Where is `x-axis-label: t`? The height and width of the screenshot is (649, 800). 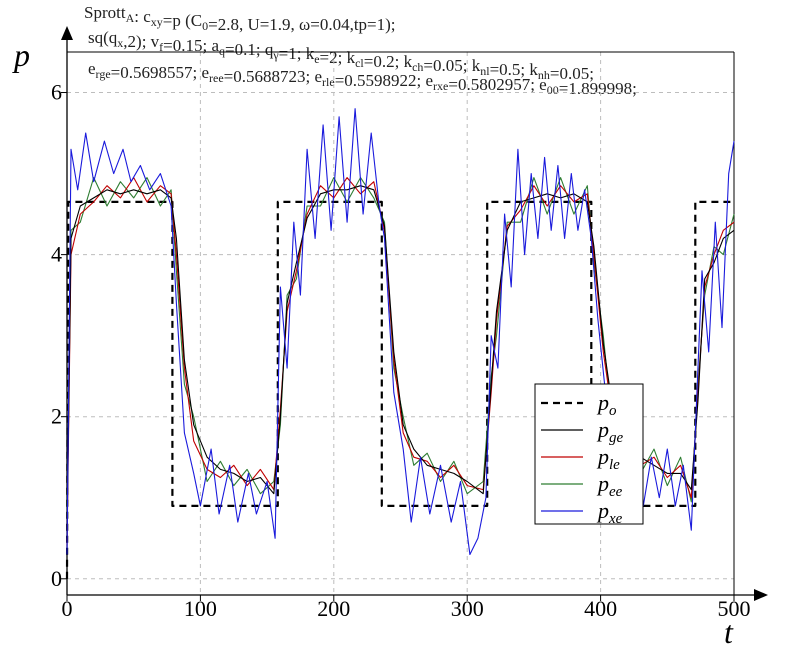 x-axis-label: t is located at coordinates (729, 631).